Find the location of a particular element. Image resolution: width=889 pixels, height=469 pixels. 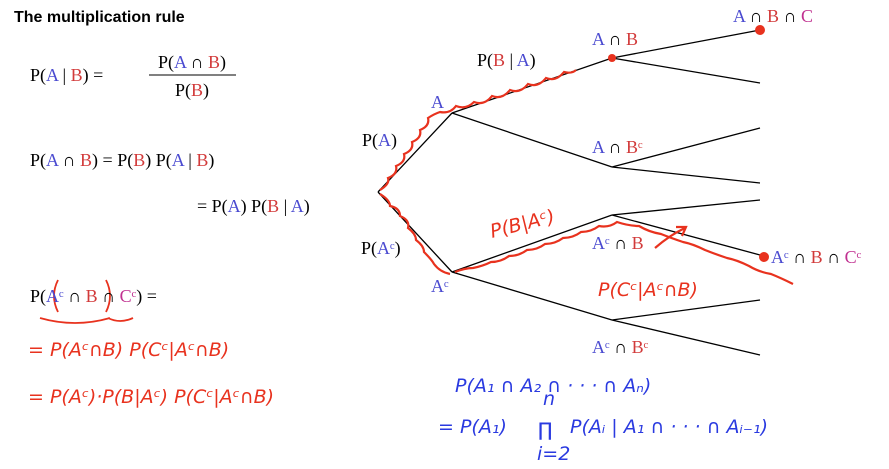

handwriting: P(B|Aᶜ) is located at coordinates (522, 224).